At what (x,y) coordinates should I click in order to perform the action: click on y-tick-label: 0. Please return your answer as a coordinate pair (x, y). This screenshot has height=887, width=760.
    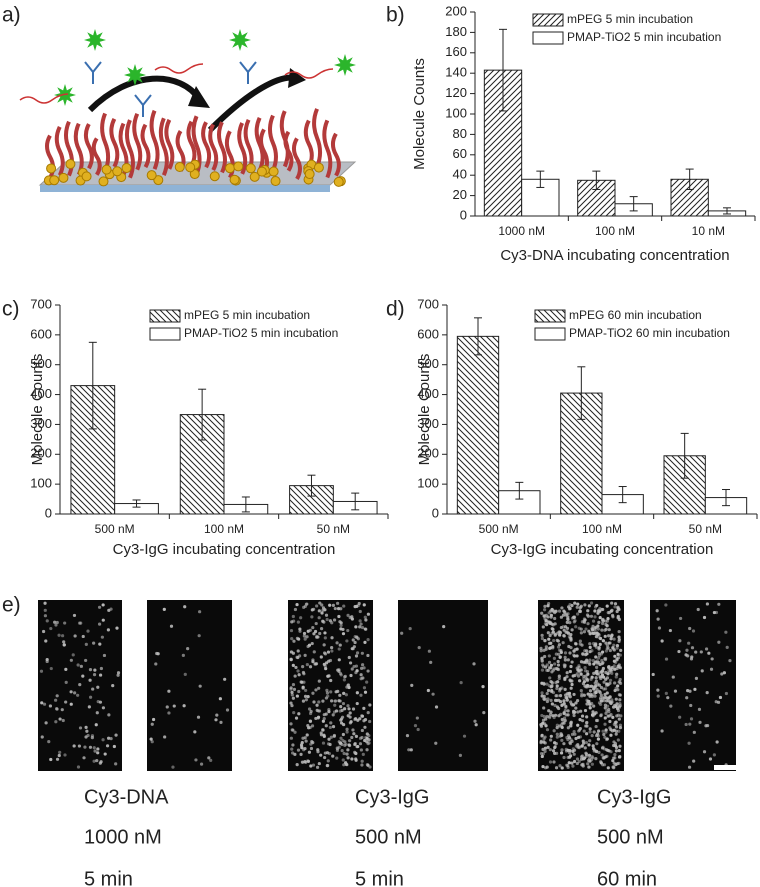
    Looking at the image, I should click on (463, 214).